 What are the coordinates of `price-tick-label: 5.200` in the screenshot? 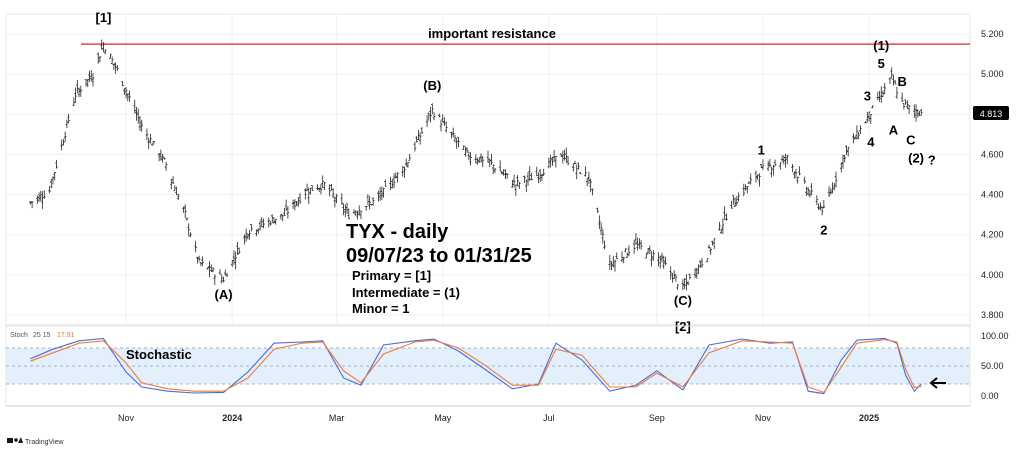 It's located at (992, 34).